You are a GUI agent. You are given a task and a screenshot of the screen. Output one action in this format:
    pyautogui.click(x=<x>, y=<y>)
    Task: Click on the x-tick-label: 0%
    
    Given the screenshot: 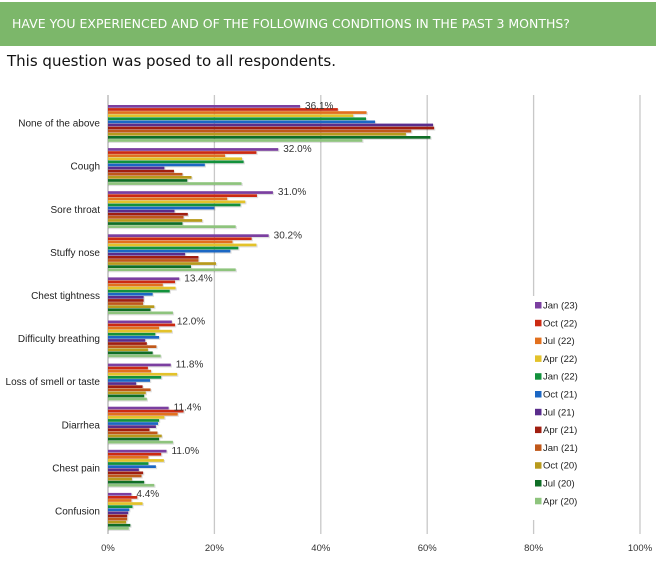 What is the action you would take?
    pyautogui.click(x=108, y=548)
    